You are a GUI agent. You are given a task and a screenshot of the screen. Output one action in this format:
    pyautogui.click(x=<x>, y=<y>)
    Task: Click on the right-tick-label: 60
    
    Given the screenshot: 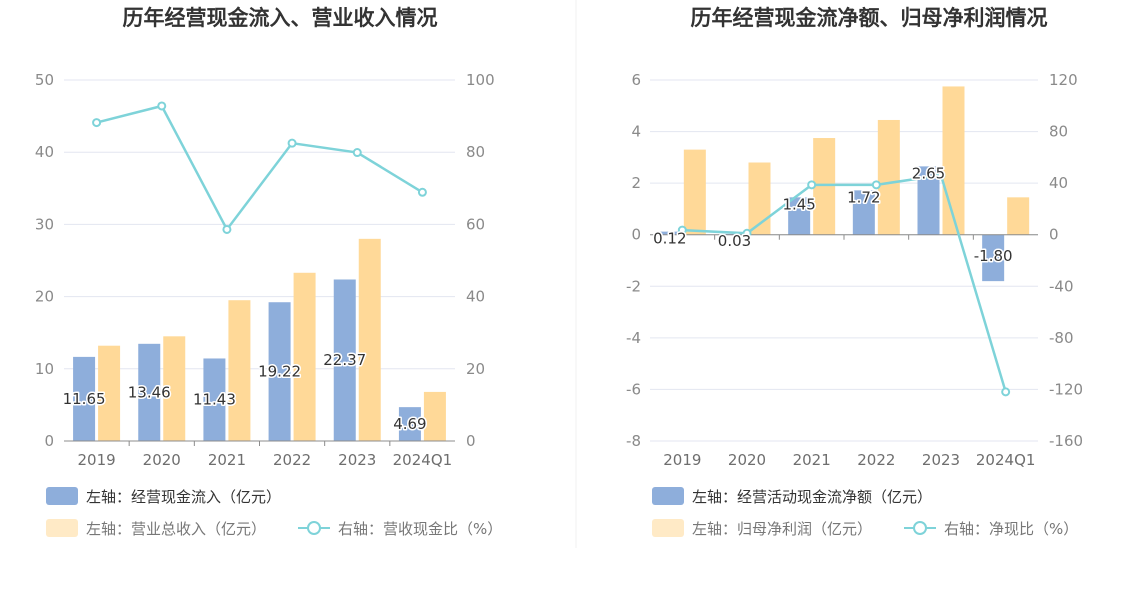 What is the action you would take?
    pyautogui.click(x=475, y=224)
    